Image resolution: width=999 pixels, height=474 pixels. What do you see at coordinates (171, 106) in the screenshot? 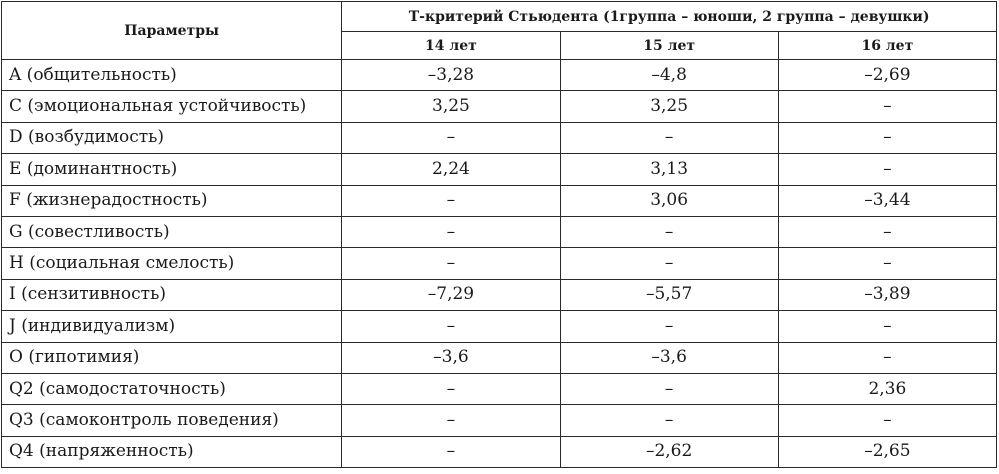
I see `param-cell: C (эмоциональная устойчивость)` at bounding box center [171, 106].